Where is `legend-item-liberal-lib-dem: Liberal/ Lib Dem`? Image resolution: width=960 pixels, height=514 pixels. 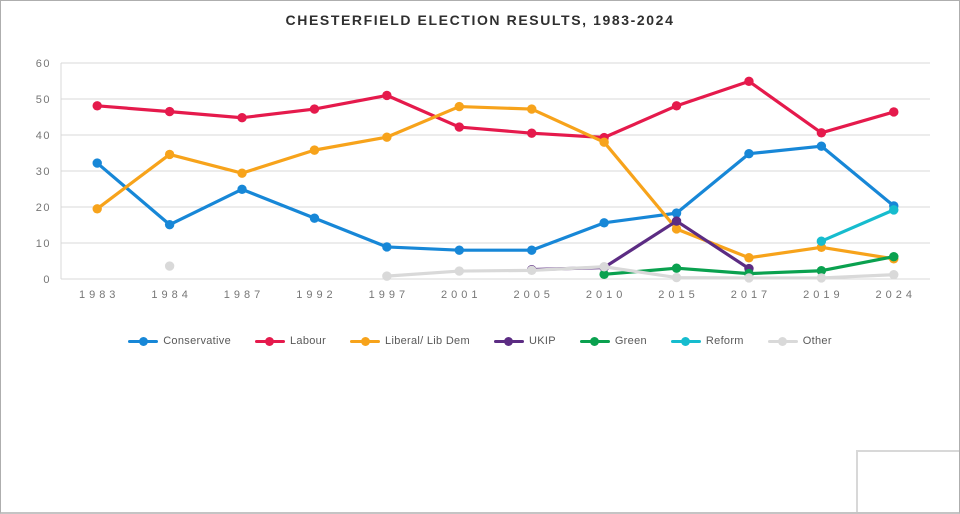
legend-item-liberal-lib-dem: Liberal/ Lib Dem is located at coordinates (410, 341).